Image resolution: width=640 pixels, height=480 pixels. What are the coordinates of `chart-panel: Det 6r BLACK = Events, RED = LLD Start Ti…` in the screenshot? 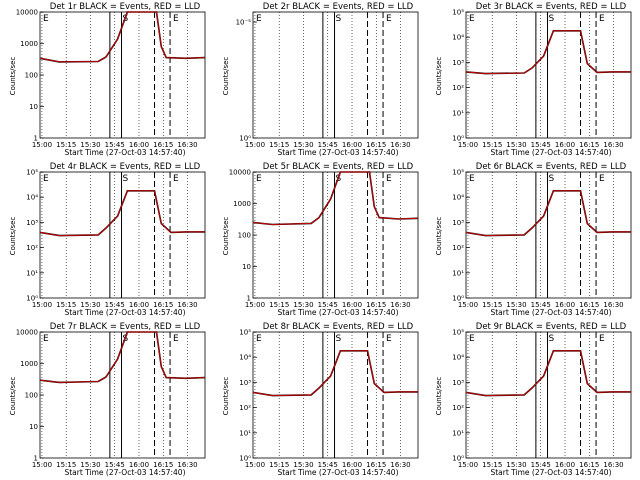 It's located at (532, 240).